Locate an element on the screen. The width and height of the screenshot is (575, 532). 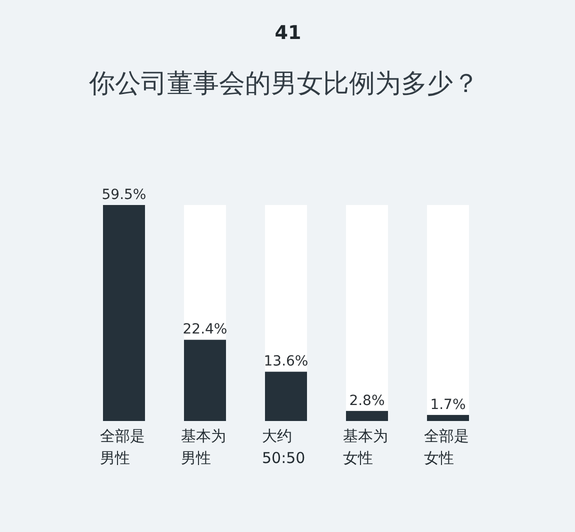
annotation: 41 is located at coordinates (288, 33).